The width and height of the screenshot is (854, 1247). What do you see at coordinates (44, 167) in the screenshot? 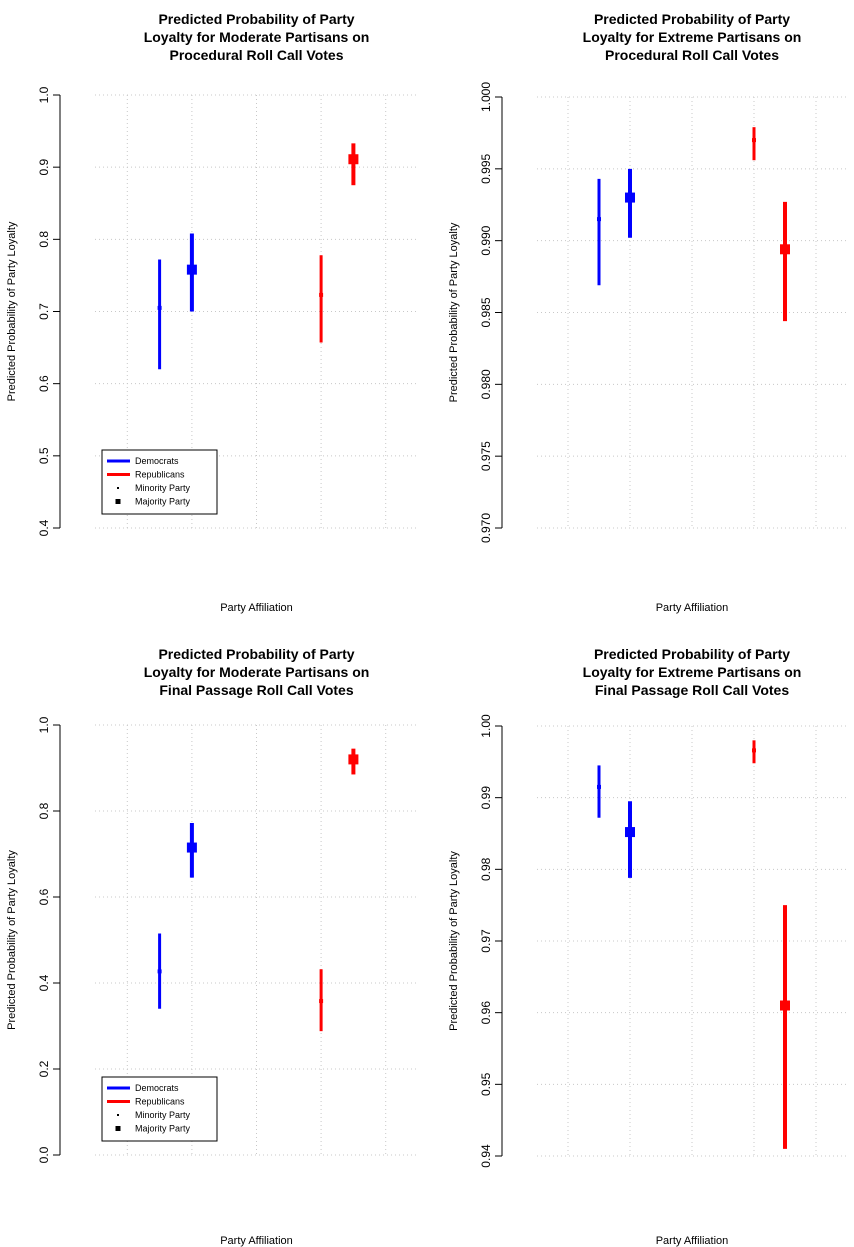
I see `y-tick-label: 0.9` at bounding box center [44, 167].